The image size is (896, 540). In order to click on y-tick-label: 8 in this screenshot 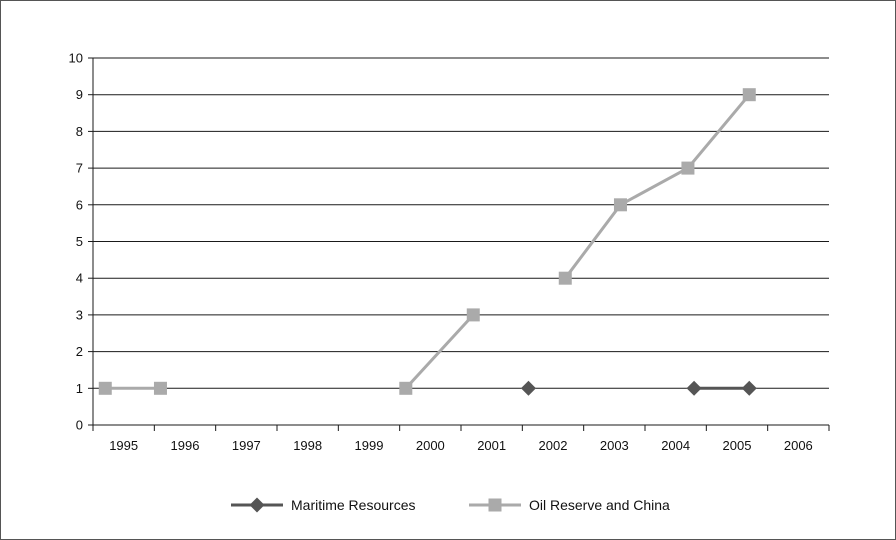, I will do `click(79, 131)`.